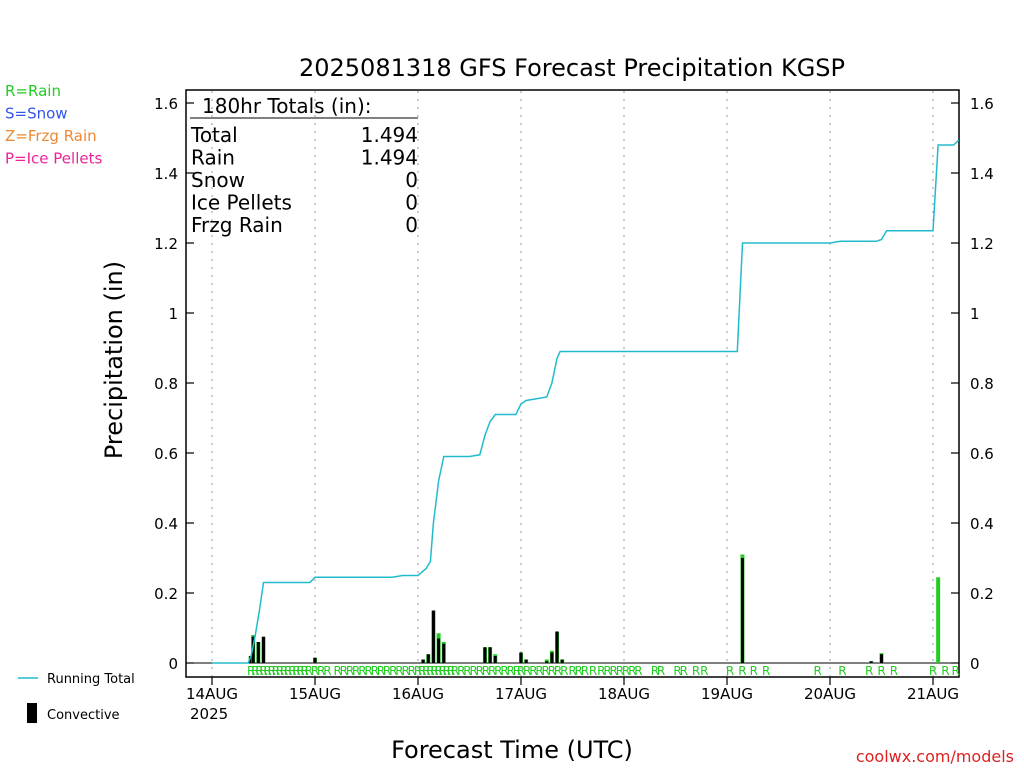  Describe the element at coordinates (83, 715) in the screenshot. I see `convective-label: Convective` at that location.